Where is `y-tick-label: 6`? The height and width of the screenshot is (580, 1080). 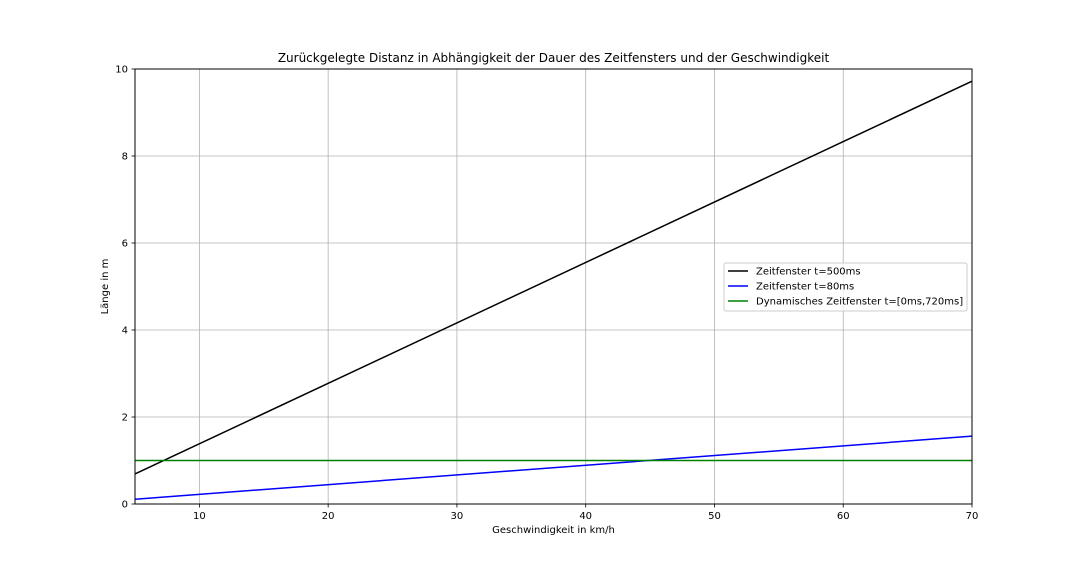 y-tick-label: 6 is located at coordinates (125, 244).